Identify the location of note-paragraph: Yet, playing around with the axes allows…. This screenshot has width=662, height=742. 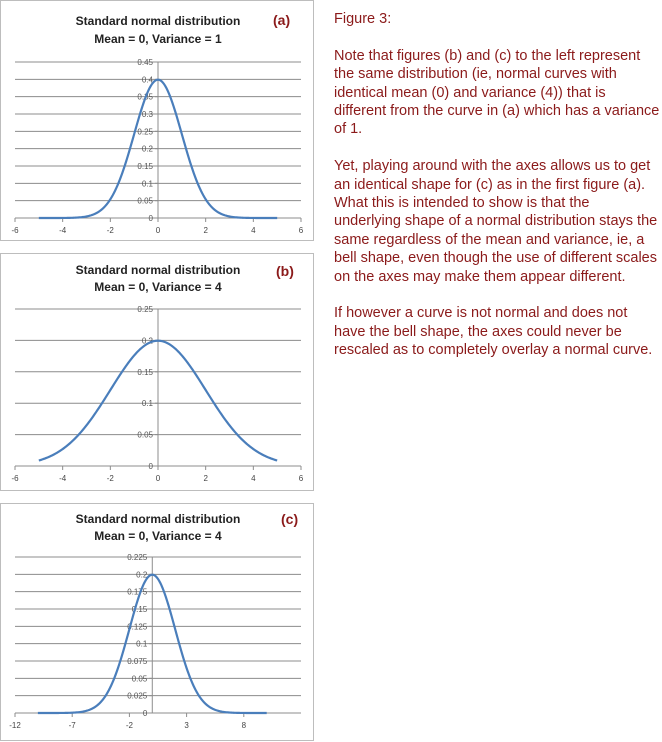
(496, 221).